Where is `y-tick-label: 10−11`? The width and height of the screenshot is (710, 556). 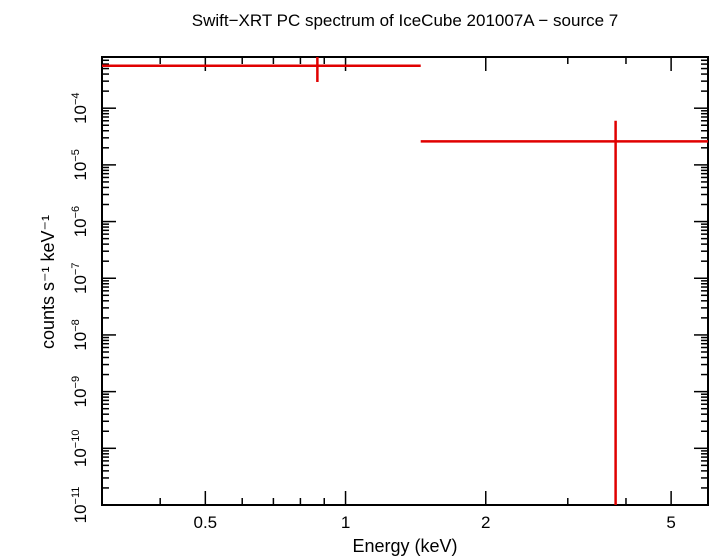 y-tick-label: 10−11 is located at coordinates (80, 505).